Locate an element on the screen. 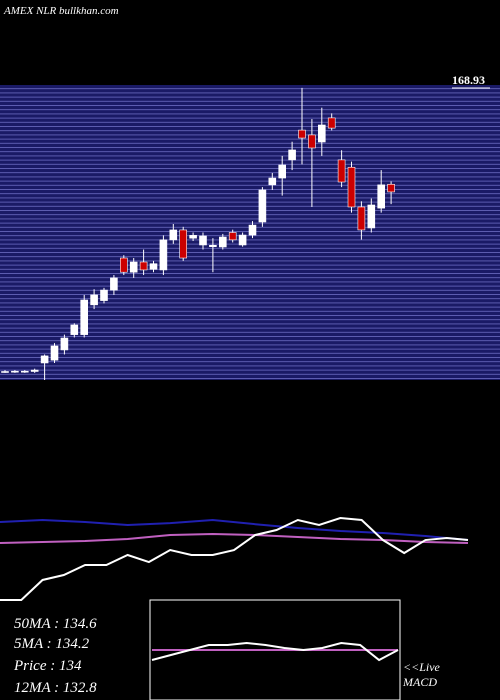 The width and height of the screenshot is (500, 700). stat: 12MA : 132.8 is located at coordinates (55, 688).